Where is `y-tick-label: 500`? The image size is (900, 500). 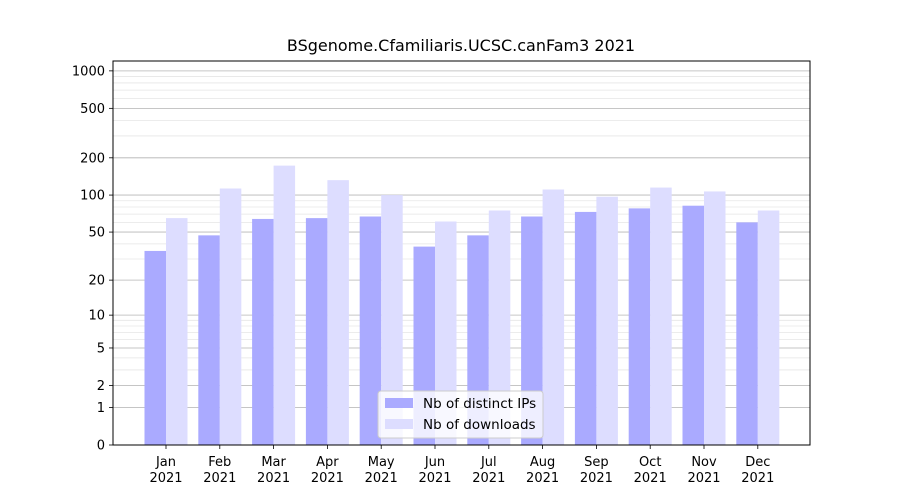 y-tick-label: 500 is located at coordinates (92, 109).